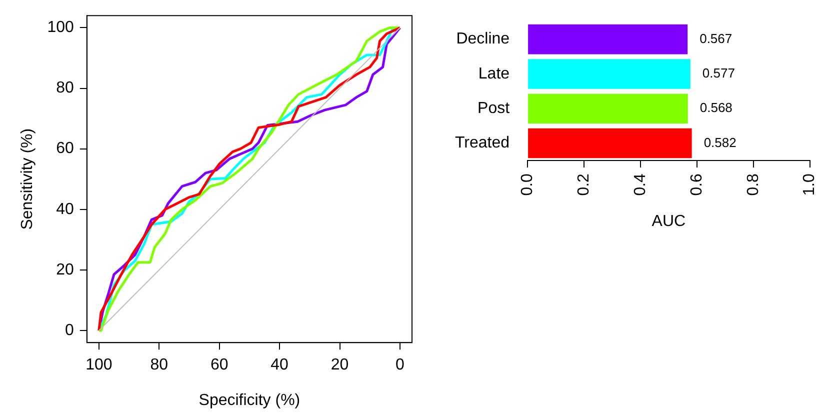  Describe the element at coordinates (527, 184) in the screenshot. I see `x-tick-label: 0.0` at that location.